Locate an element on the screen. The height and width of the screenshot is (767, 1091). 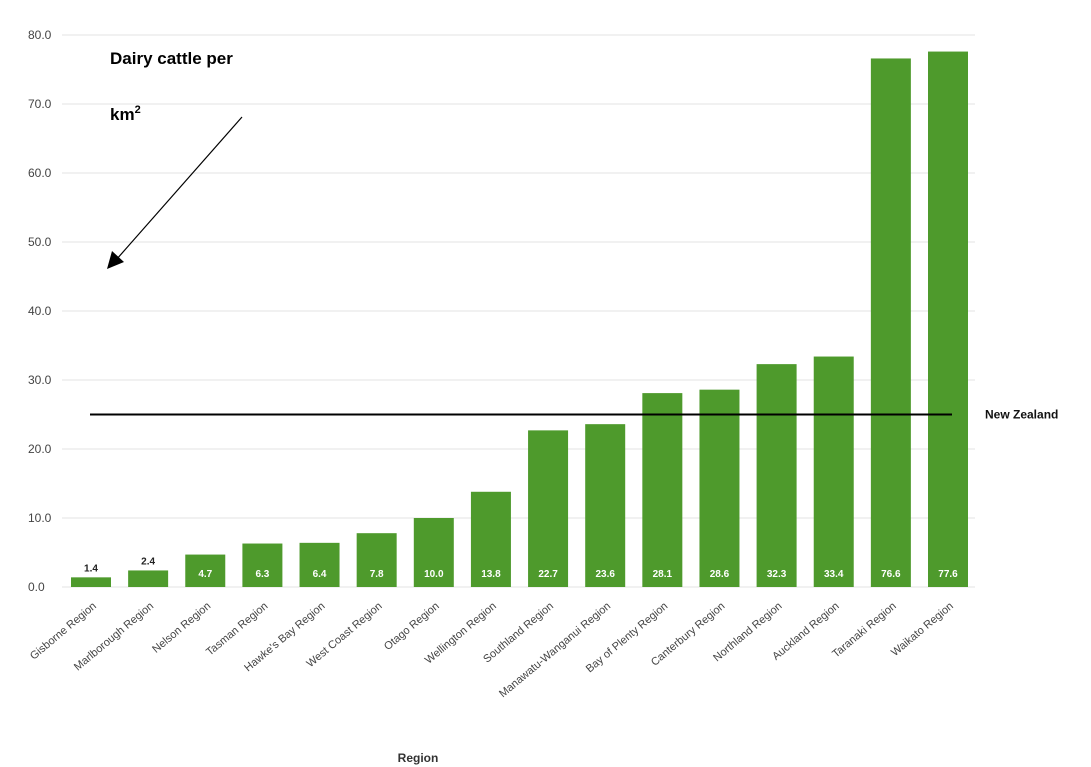
data-label: 7.8 is located at coordinates (377, 574).